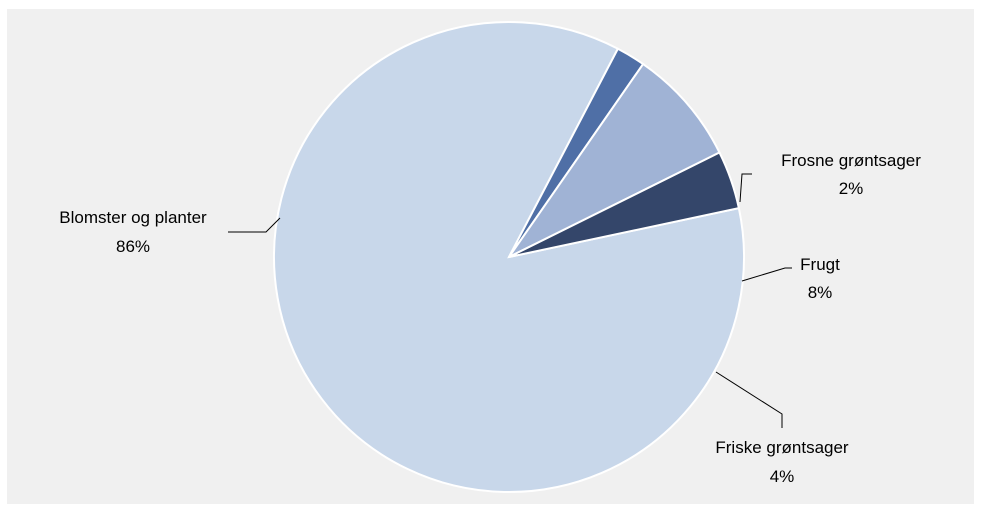 This screenshot has width=981, height=511. What do you see at coordinates (766, 274) in the screenshot?
I see `leader-line-frugt` at bounding box center [766, 274].